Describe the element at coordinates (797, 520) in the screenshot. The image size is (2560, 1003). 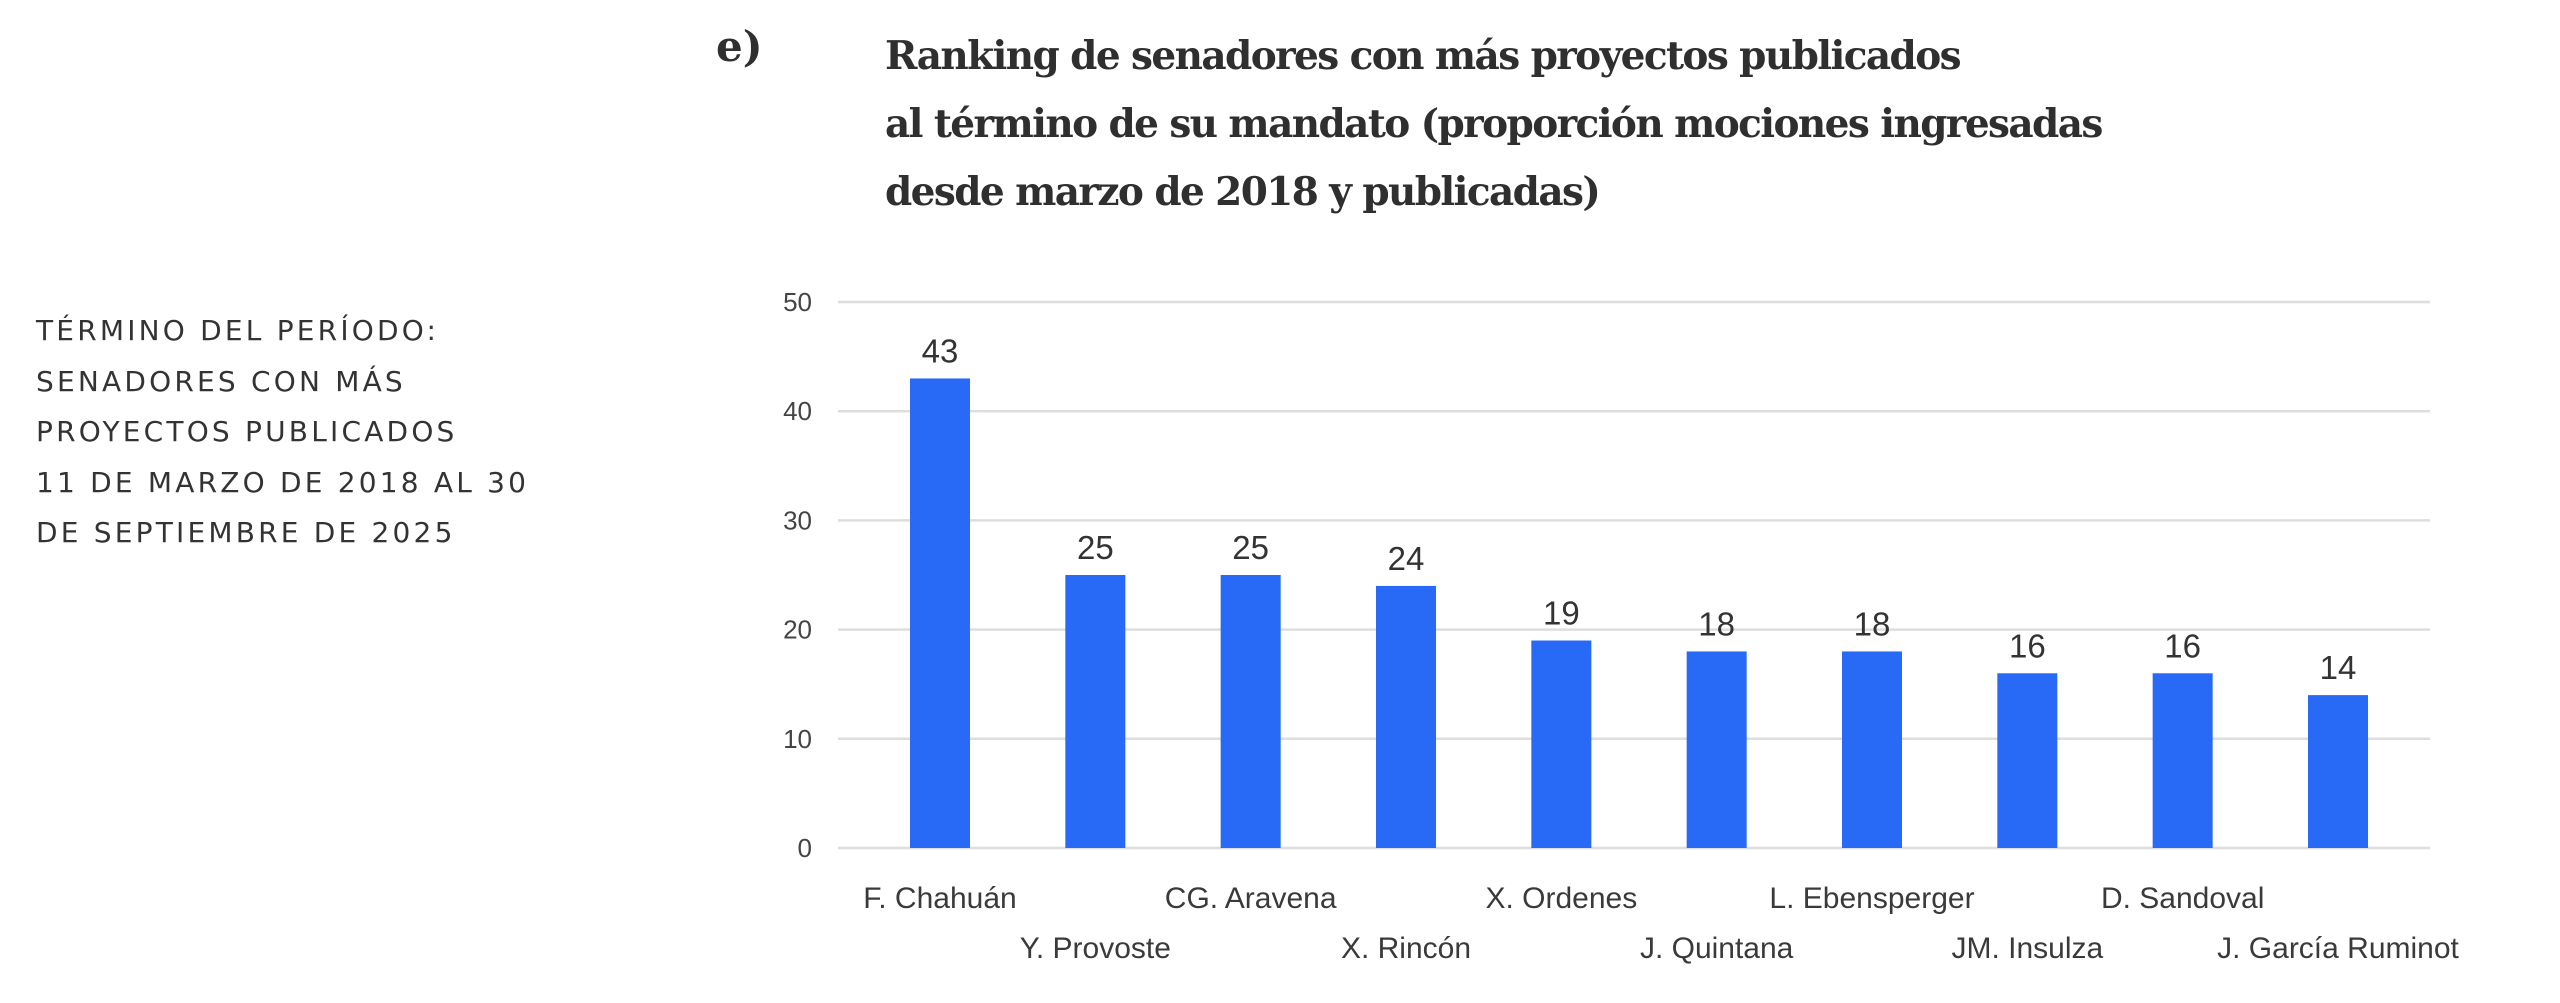
I see `y-tick-label: 30` at that location.